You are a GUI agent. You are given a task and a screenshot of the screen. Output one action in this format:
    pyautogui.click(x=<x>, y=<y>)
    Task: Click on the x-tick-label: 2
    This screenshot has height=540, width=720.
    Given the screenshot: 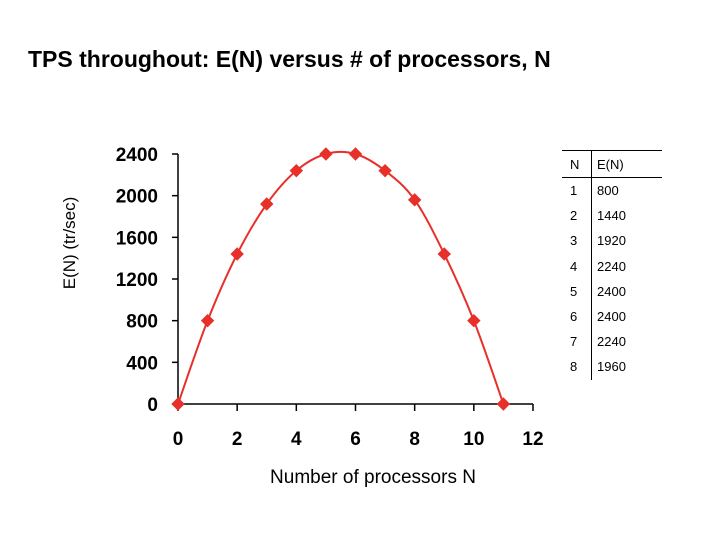 What is the action you would take?
    pyautogui.click(x=237, y=439)
    